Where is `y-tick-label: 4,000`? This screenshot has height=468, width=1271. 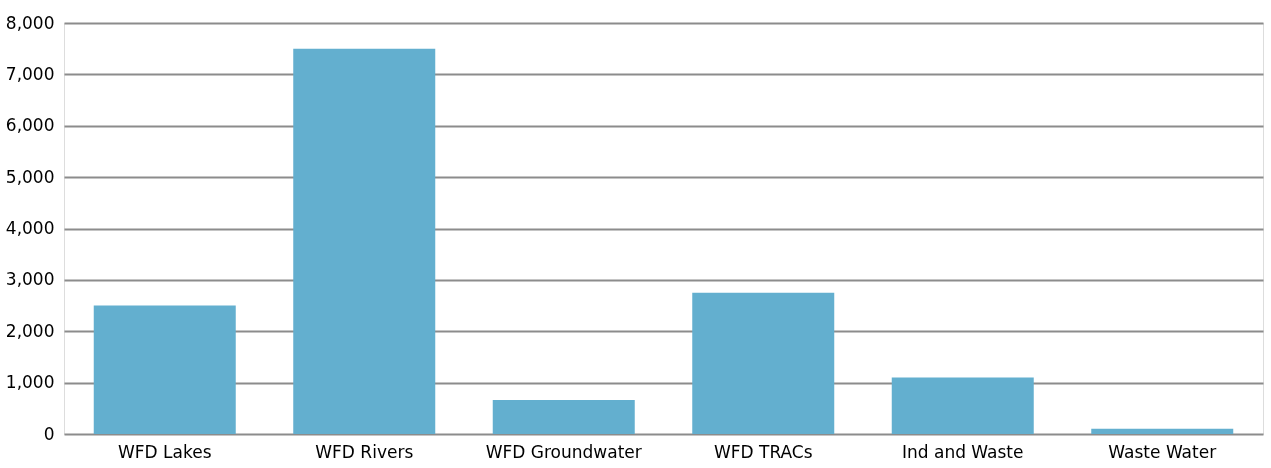
y-tick-label: 4,000 is located at coordinates (30, 228).